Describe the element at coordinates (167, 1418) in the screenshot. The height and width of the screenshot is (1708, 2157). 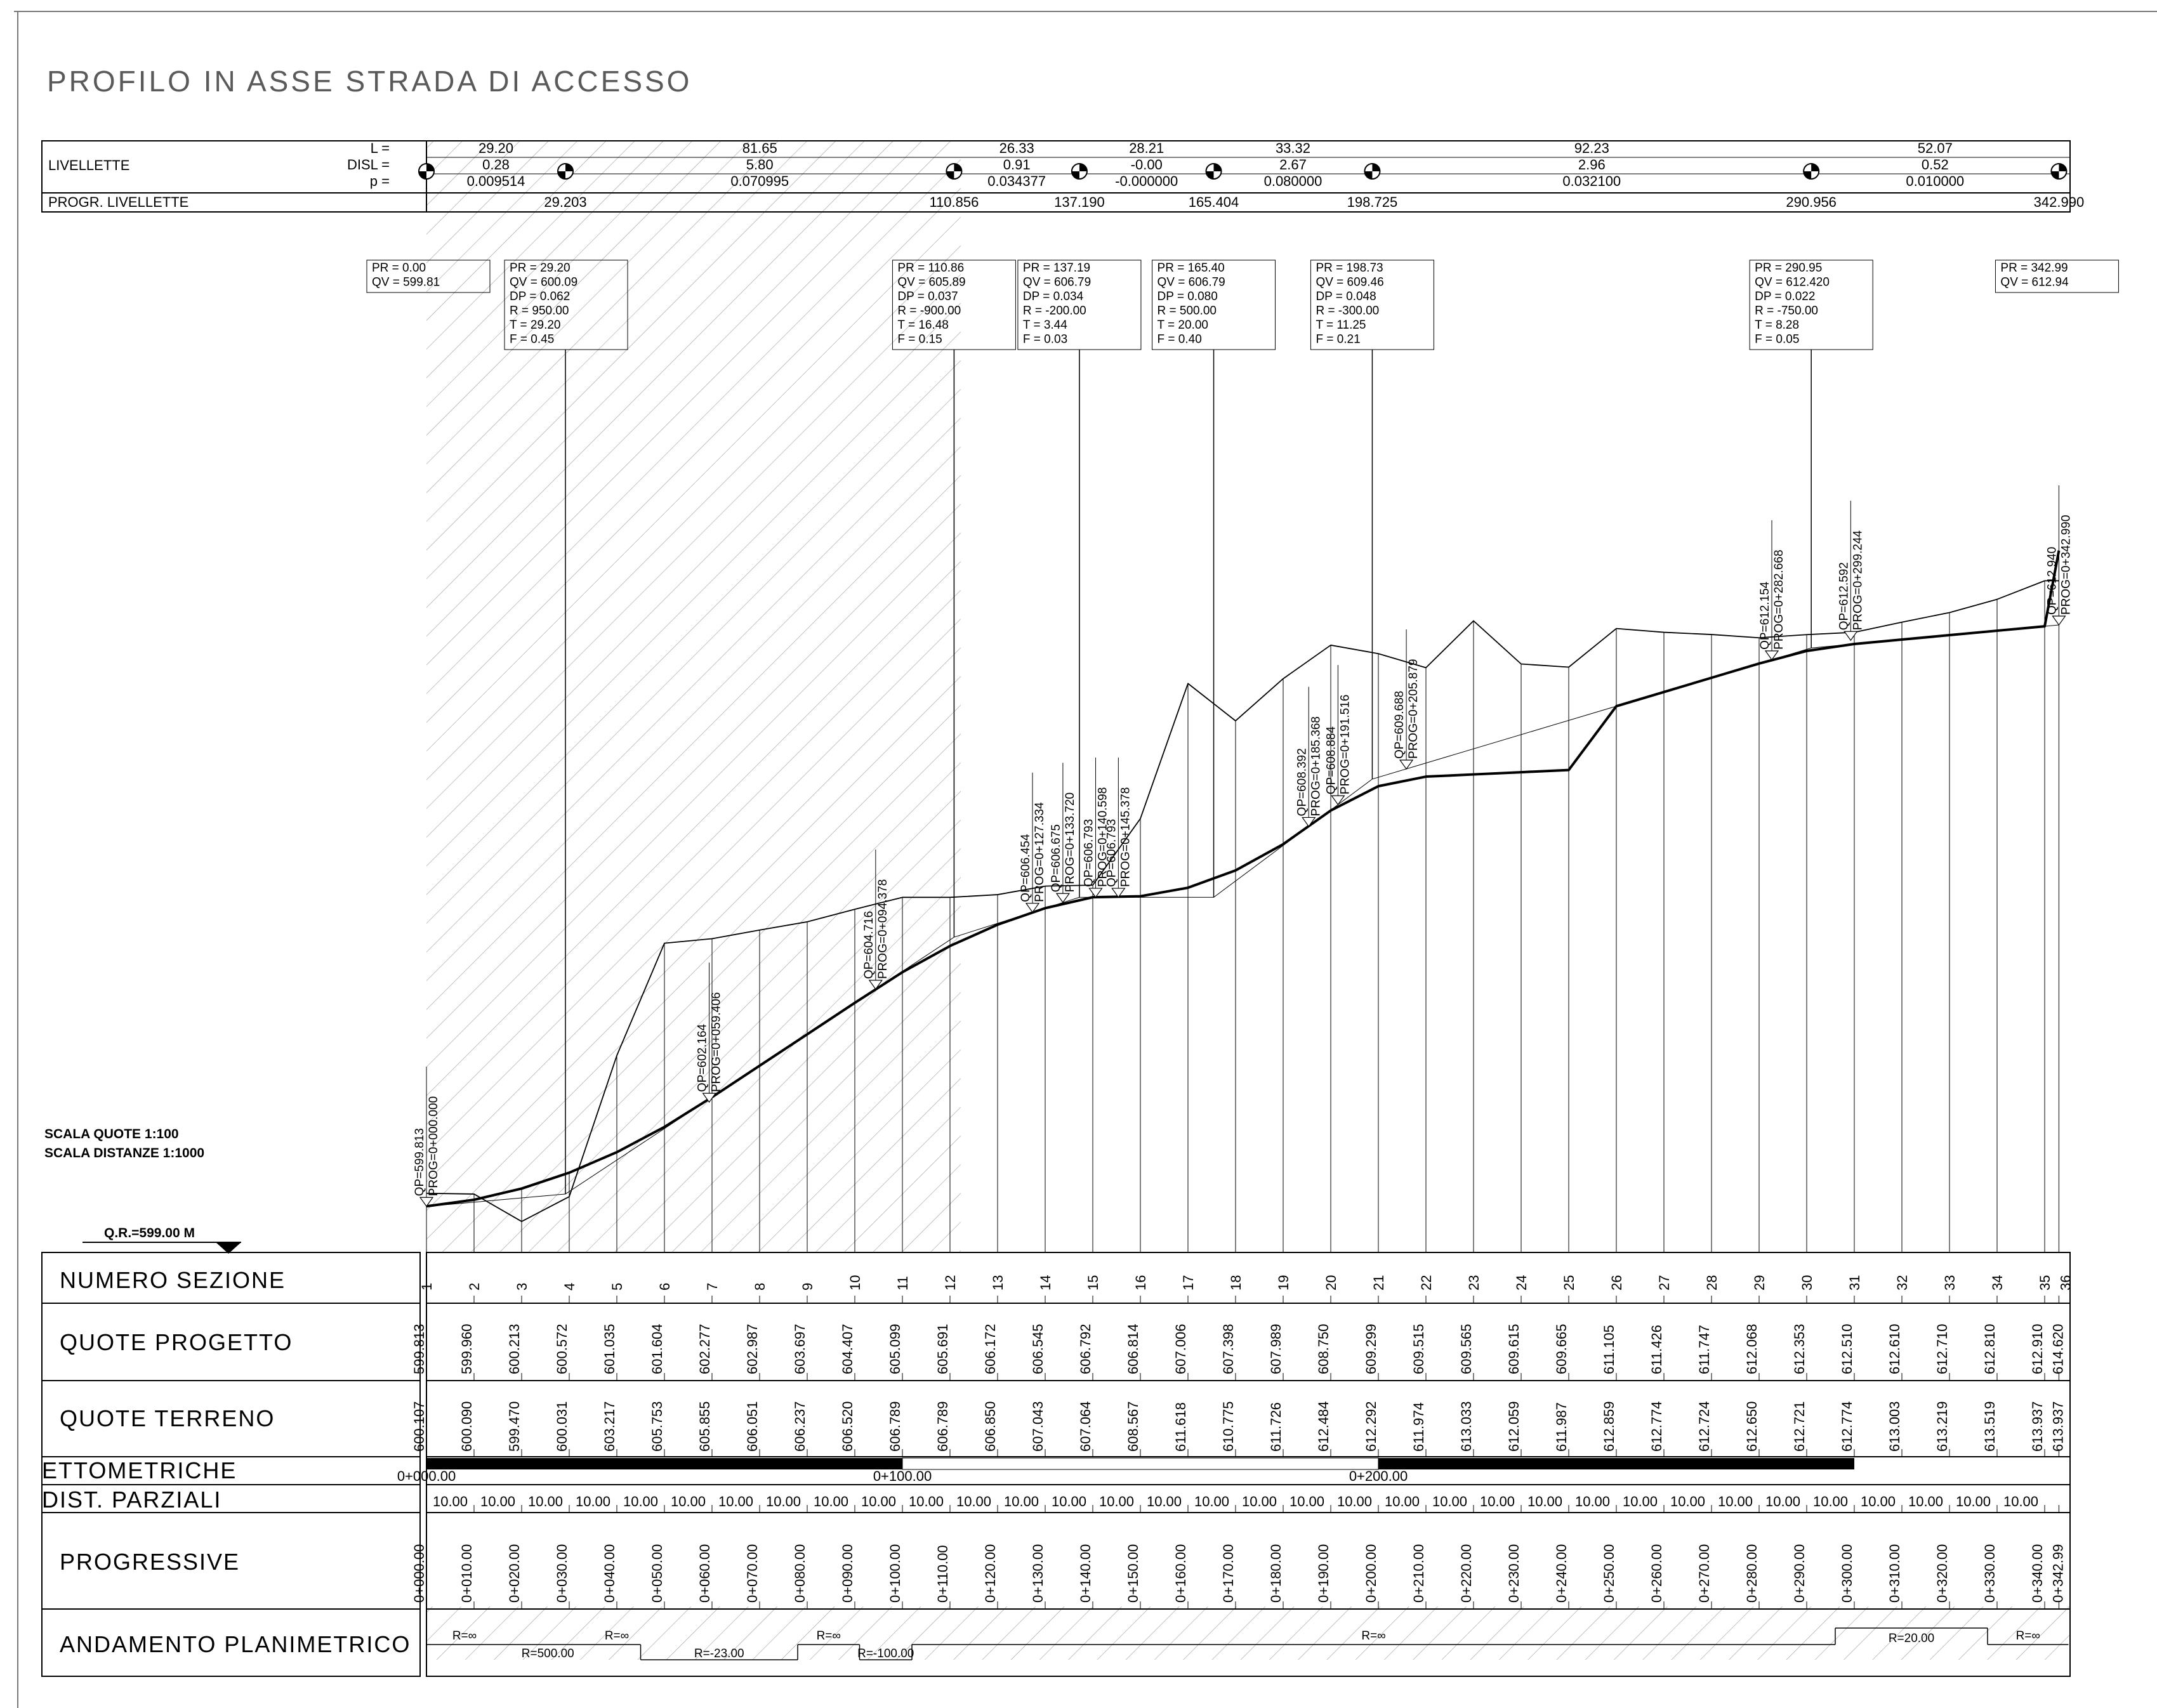
I see `row-label-quote-terreno: QUOTE TERRENO` at that location.